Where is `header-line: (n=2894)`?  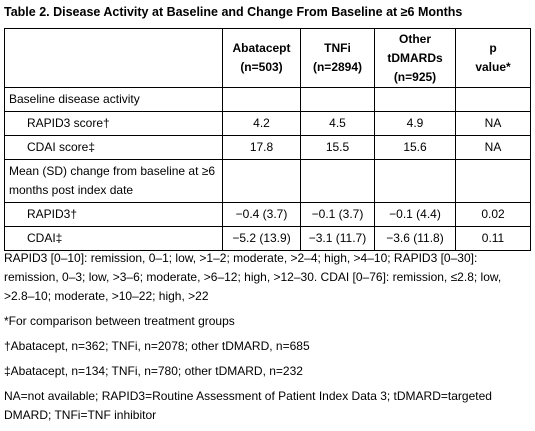
header-line: (n=2894) is located at coordinates (337, 67).